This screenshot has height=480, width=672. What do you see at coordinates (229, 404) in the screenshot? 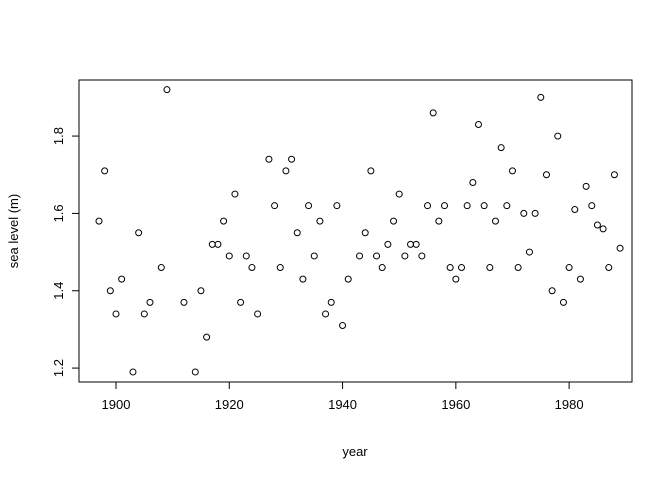
I see `x-tick-label: 1920` at bounding box center [229, 404].